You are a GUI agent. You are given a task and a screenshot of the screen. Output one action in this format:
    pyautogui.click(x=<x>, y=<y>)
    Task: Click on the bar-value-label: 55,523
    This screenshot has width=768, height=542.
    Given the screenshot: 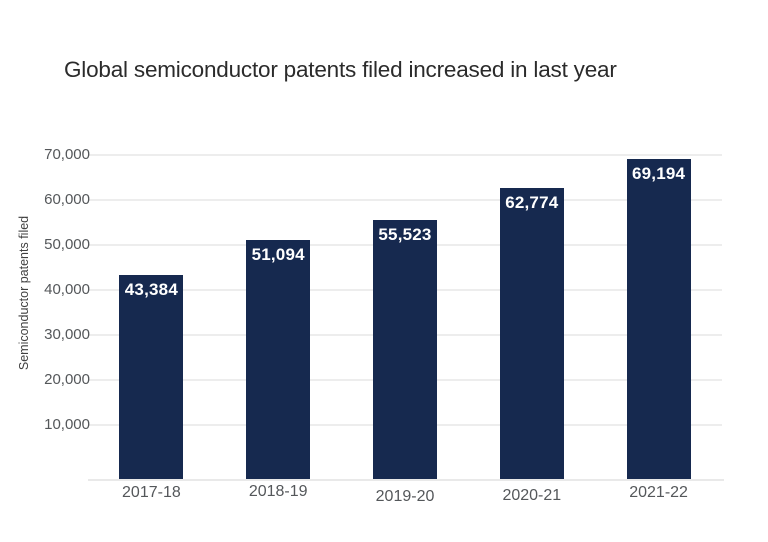 What is the action you would take?
    pyautogui.click(x=405, y=235)
    